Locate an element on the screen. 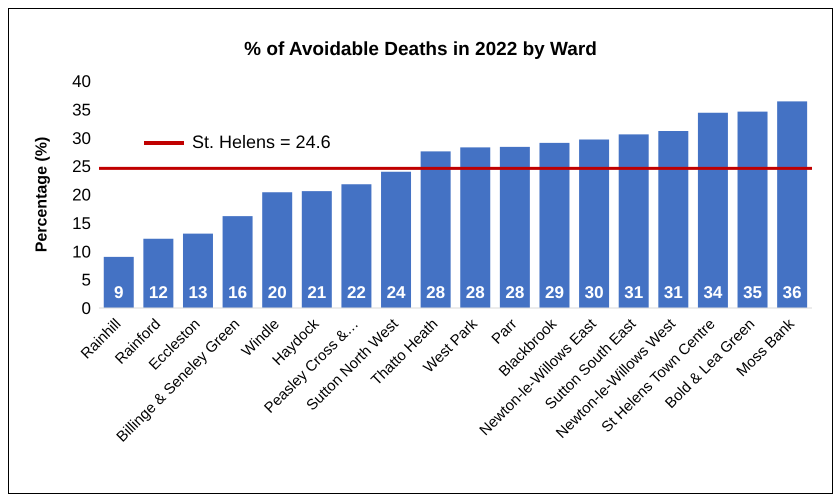 Image resolution: width=839 pixels, height=500 pixels. y-axis-title: Percentage (%) is located at coordinates (42, 194).